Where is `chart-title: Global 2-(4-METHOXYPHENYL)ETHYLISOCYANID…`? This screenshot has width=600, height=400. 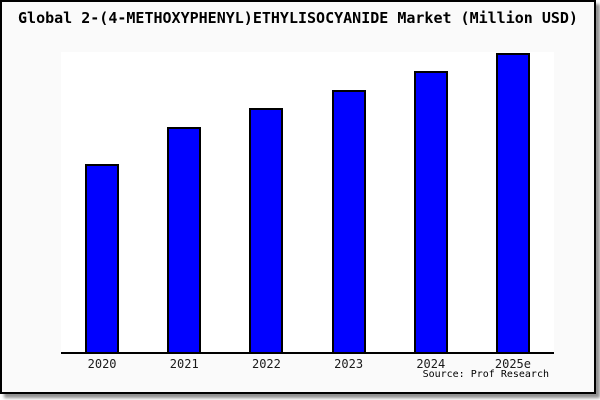 chart-title: Global 2-(4-METHOXYPHENYL)ETHYLISOCYANID… is located at coordinates (298, 18).